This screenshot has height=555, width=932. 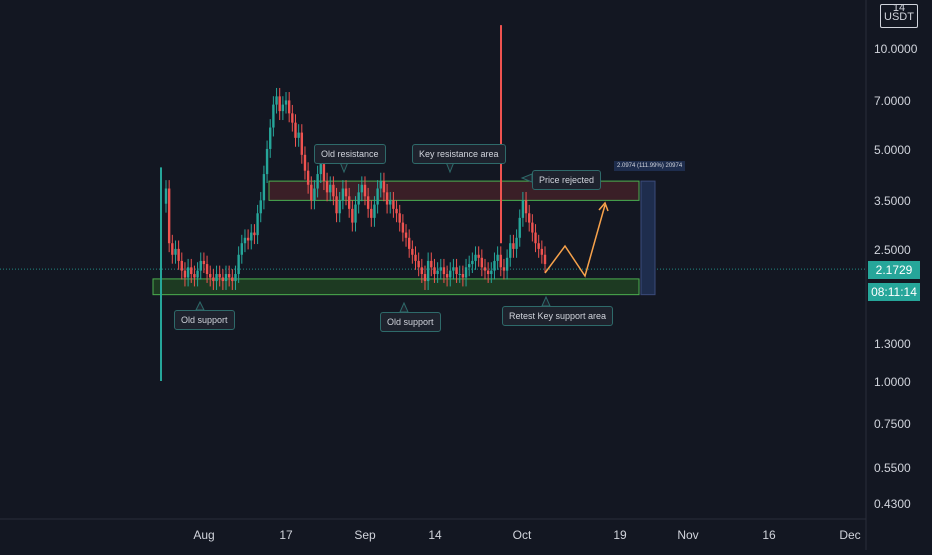 I want to click on old-support-callout-1: Old support, so click(x=204, y=320).